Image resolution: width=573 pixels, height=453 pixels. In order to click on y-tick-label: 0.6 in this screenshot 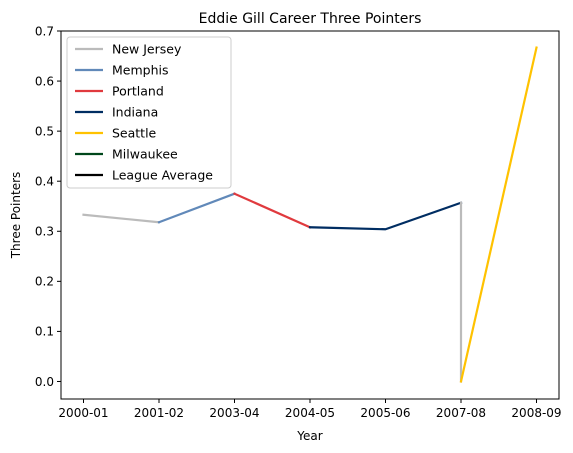, I will do `click(44, 81)`.